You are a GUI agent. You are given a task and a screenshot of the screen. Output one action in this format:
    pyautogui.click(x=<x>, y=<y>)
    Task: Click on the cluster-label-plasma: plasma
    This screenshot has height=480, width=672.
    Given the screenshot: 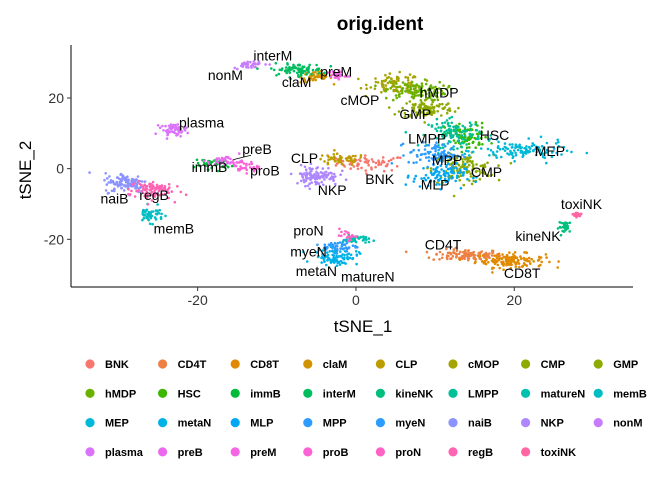 What is the action you would take?
    pyautogui.click(x=201, y=123)
    